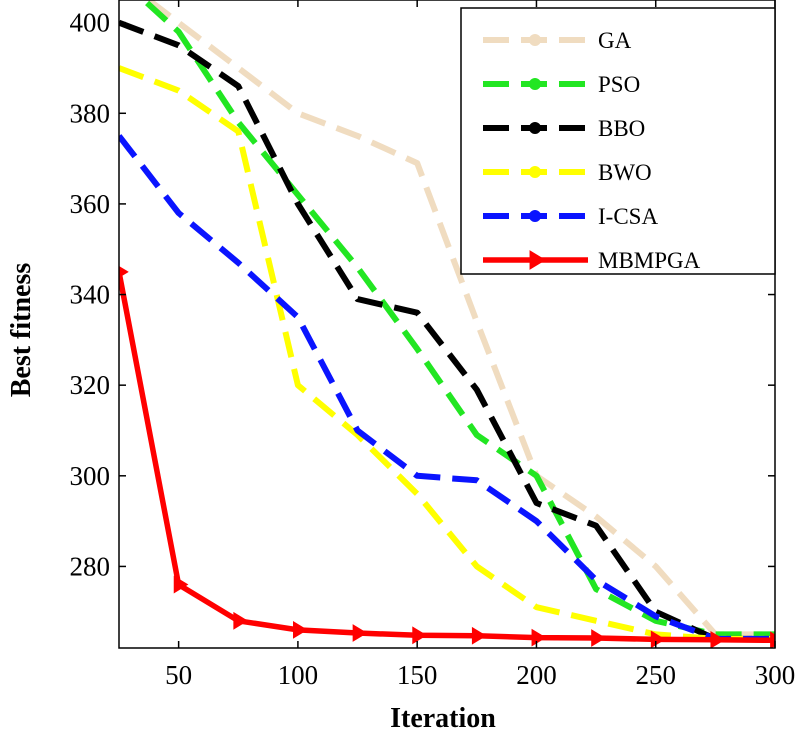 The width and height of the screenshot is (801, 731). What do you see at coordinates (90, 113) in the screenshot?
I see `y-tick-label: 380` at bounding box center [90, 113].